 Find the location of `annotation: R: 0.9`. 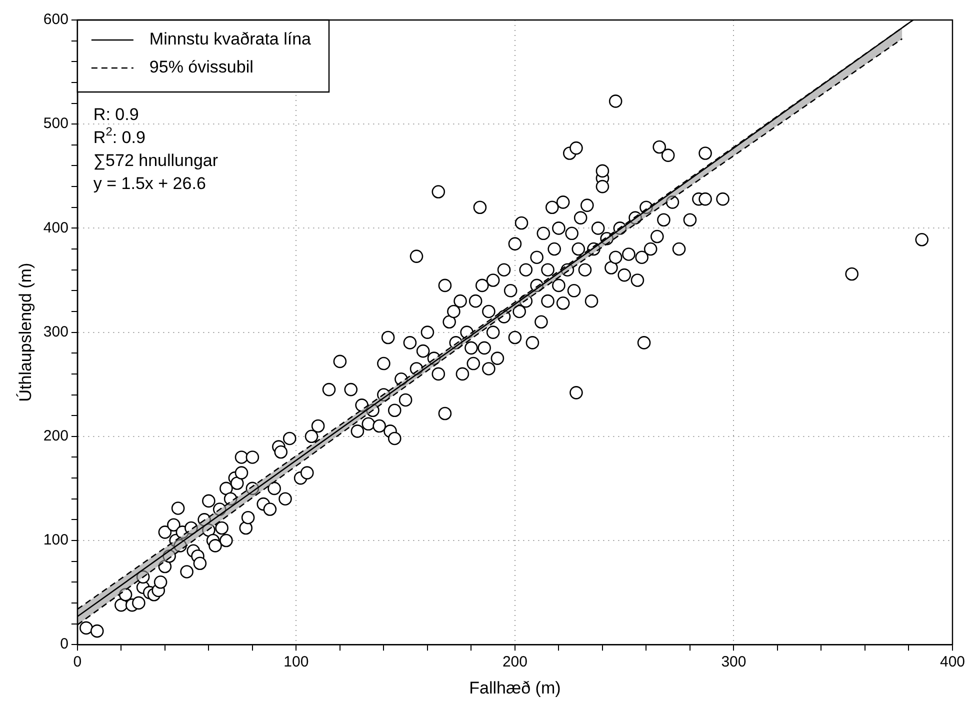

annotation: R: 0.9 is located at coordinates (116, 114).